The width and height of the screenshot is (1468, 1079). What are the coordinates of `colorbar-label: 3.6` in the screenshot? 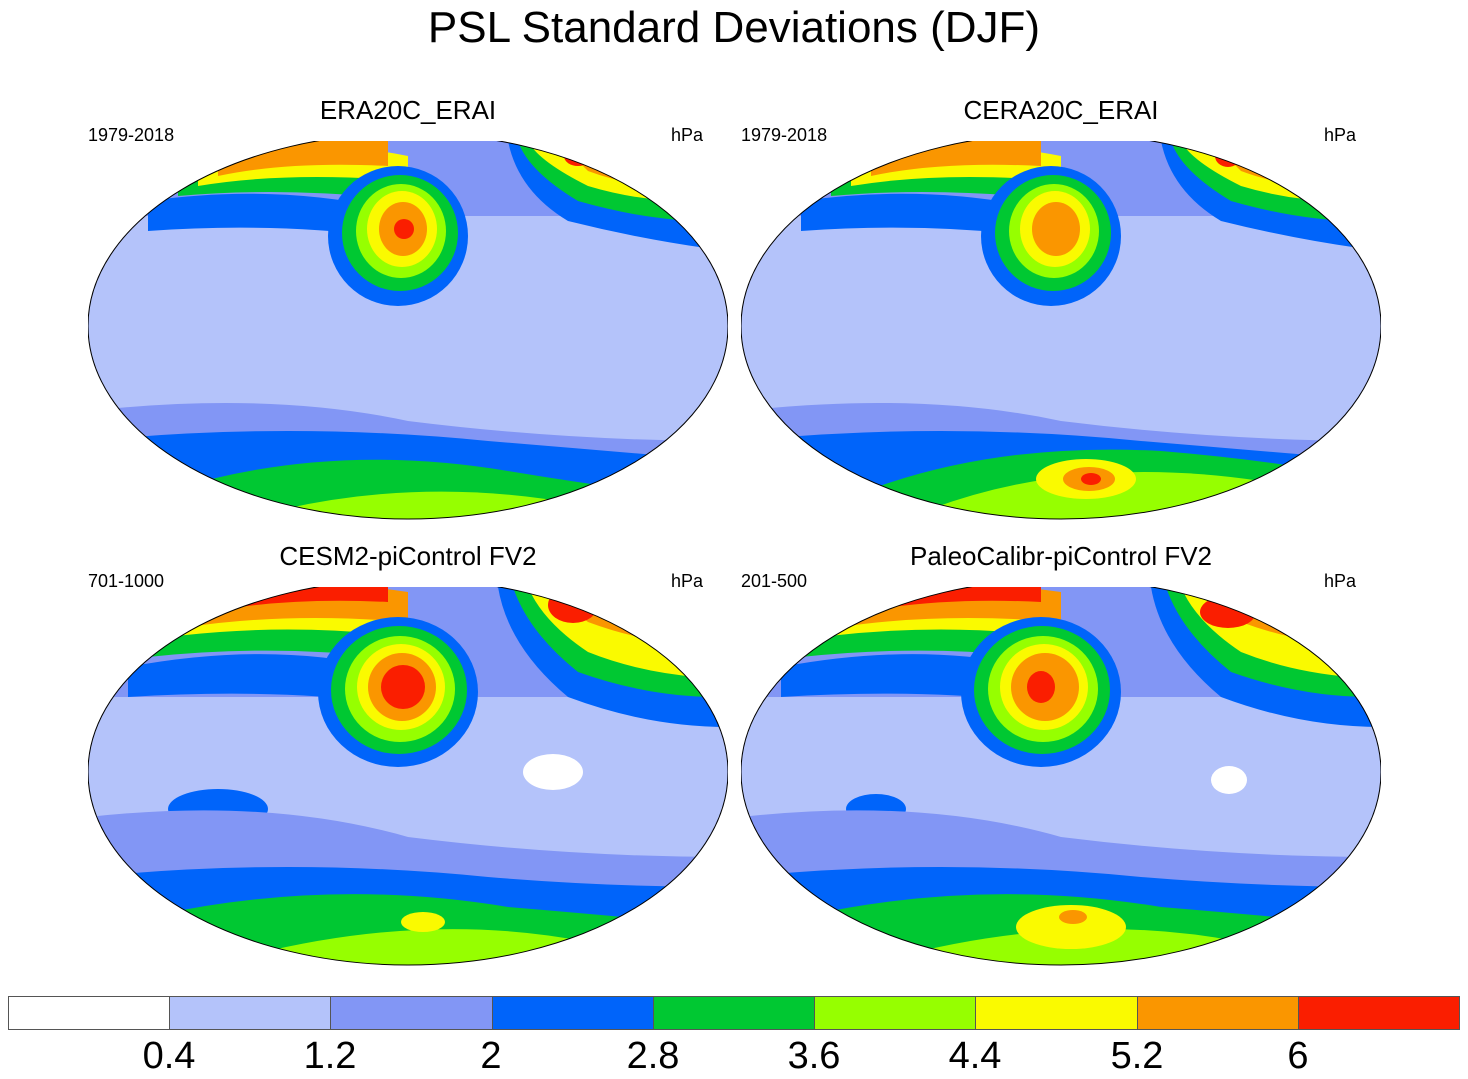 It's located at (814, 1056).